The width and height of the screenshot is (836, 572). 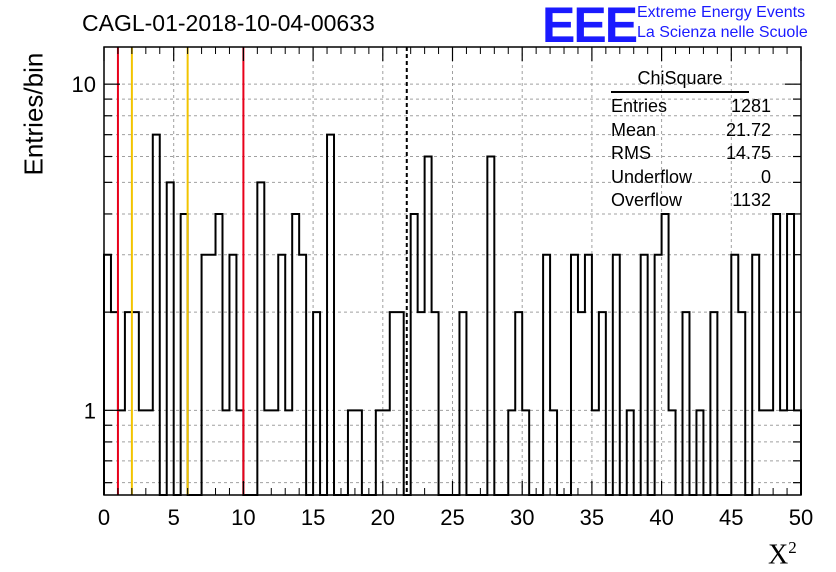 What do you see at coordinates (721, 12) in the screenshot?
I see `brand-line-1: Extreme Energy Events` at bounding box center [721, 12].